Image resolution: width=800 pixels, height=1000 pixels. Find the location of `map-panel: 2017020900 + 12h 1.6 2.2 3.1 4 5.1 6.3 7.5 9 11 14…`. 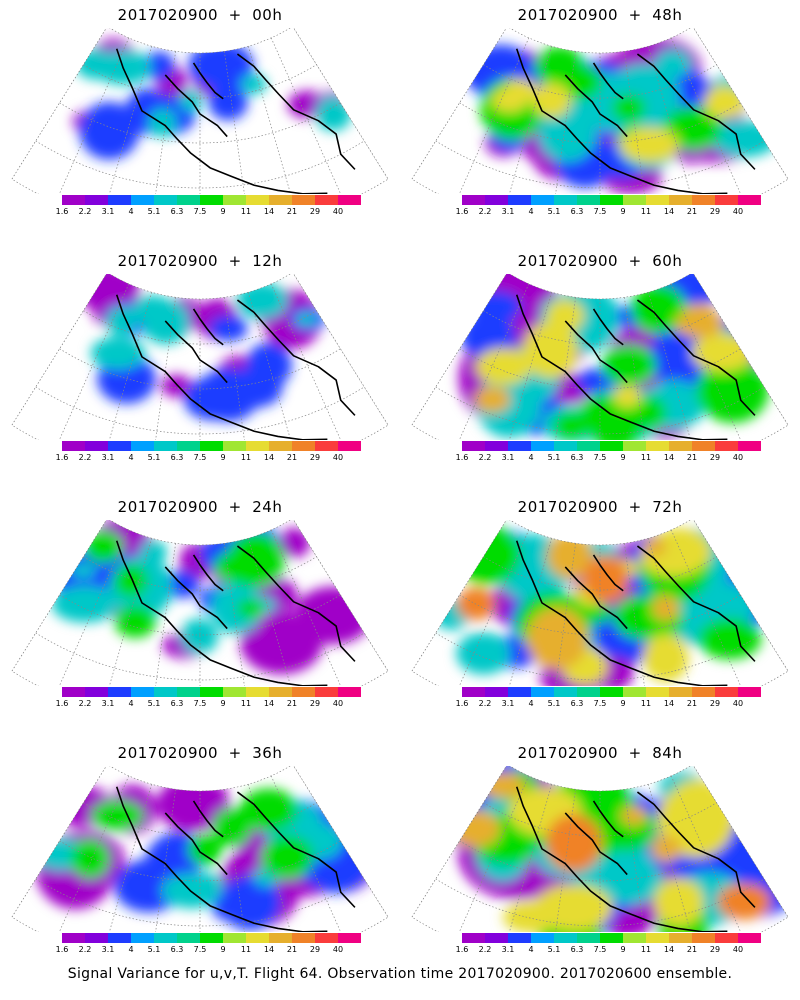

map-panel: 2017020900 + 12h 1.6 2.2 3.1 4 5.1 6.3 7.5 9 11 14… is located at coordinates (200, 369).